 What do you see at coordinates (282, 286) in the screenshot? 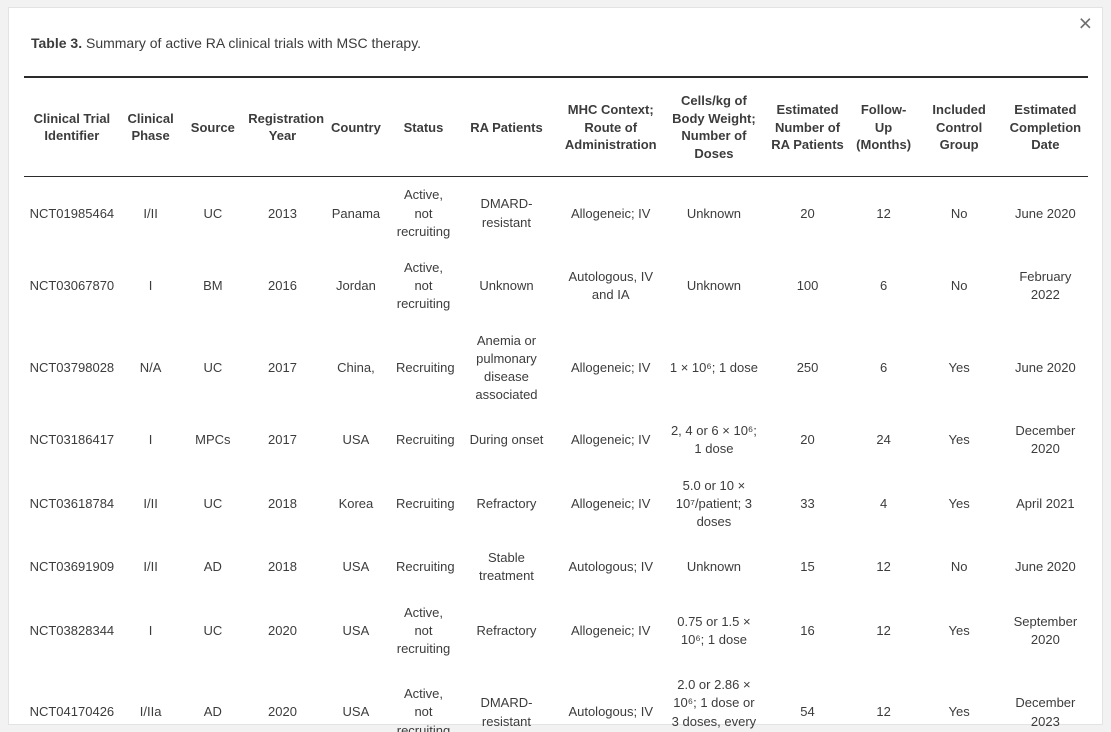
I see `table-cell: 2016` at bounding box center [282, 286].